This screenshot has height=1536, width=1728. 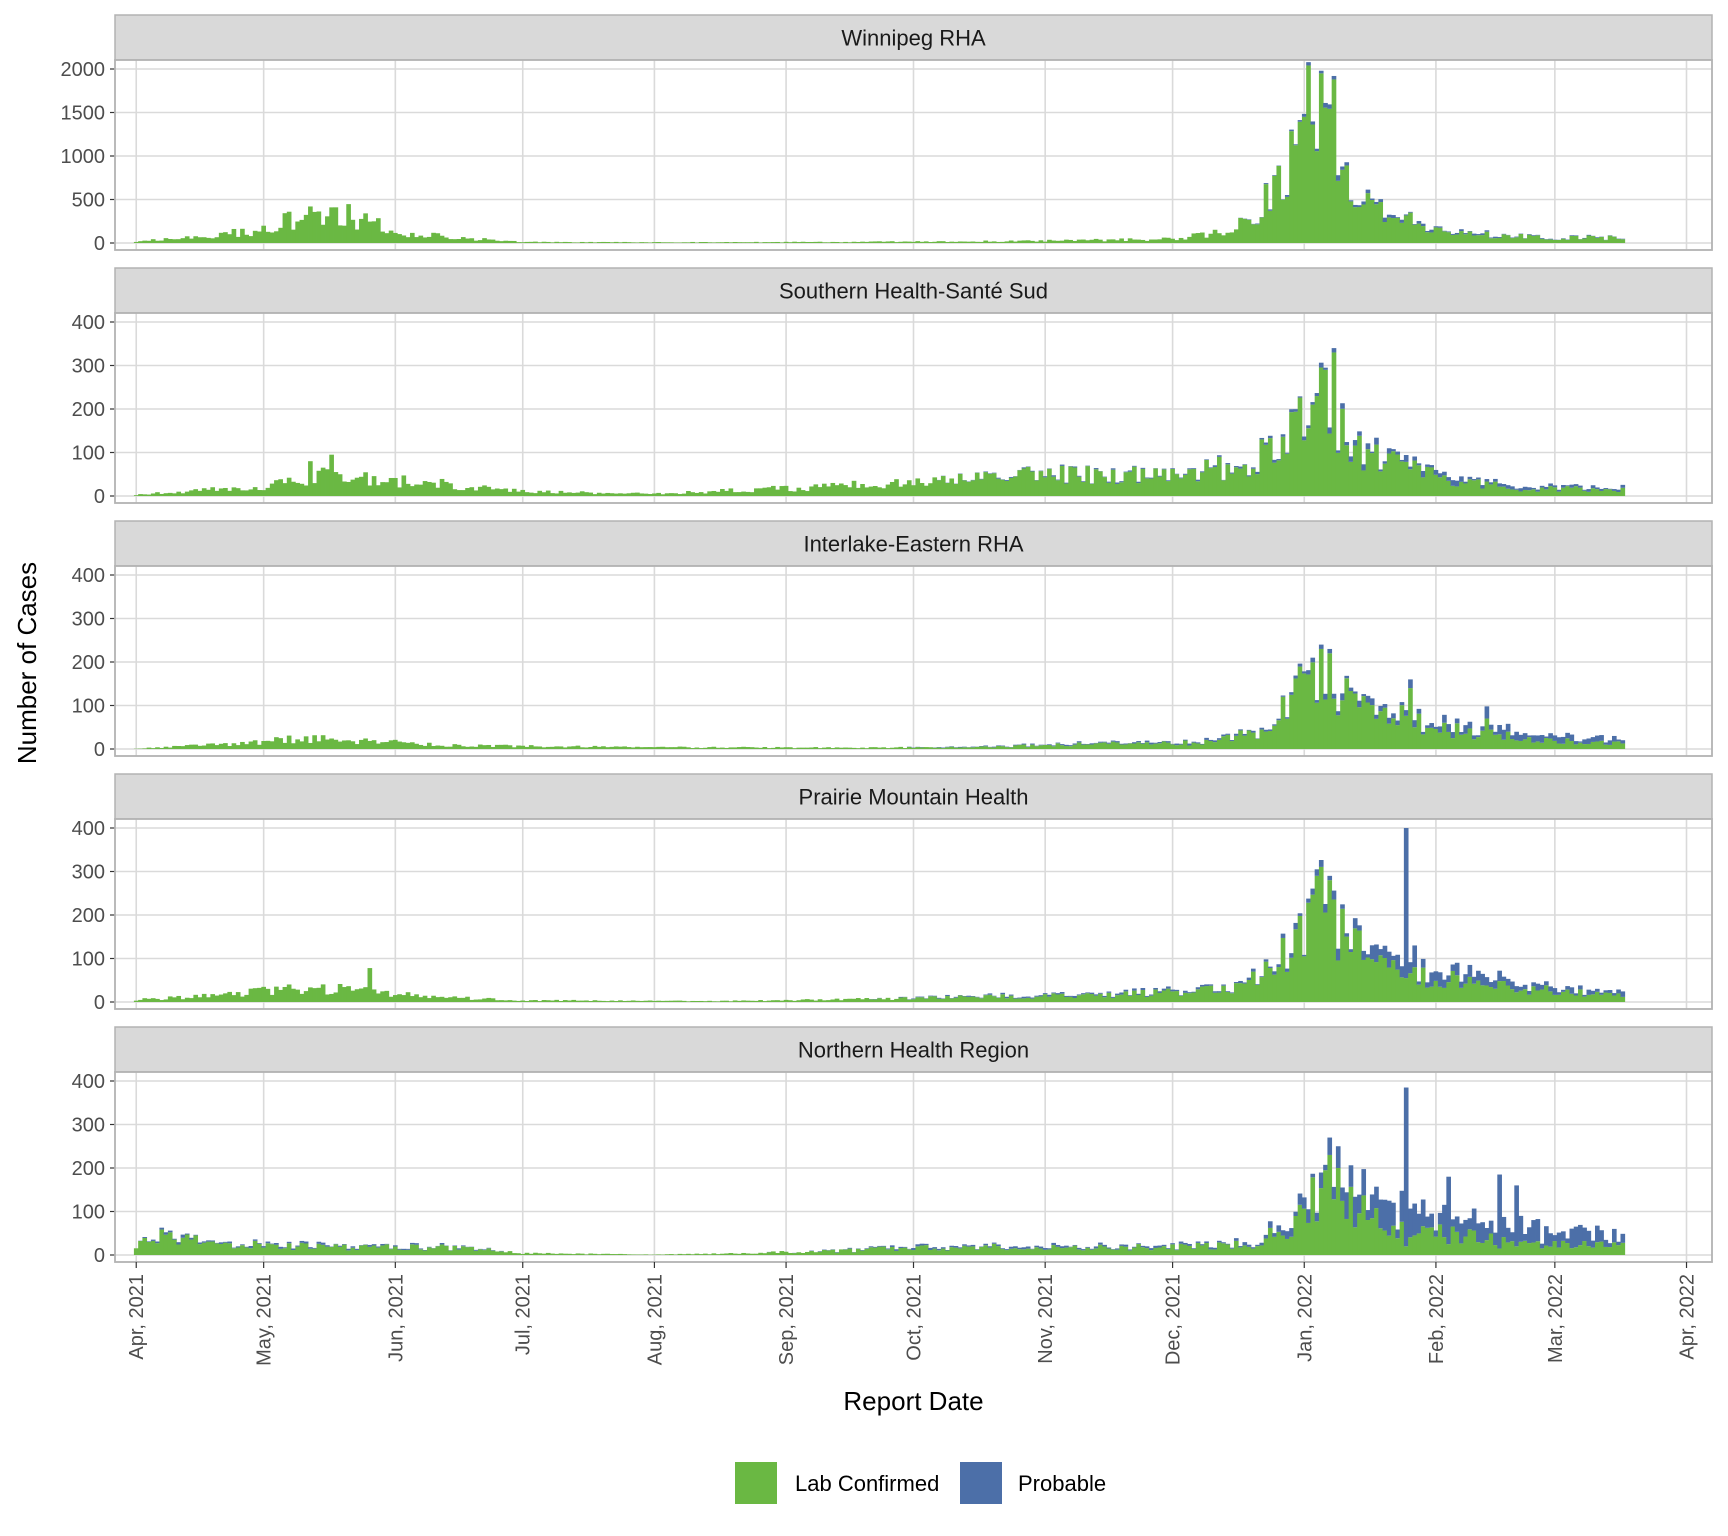 I want to click on y-tick-label: 300, so click(x=88, y=1126).